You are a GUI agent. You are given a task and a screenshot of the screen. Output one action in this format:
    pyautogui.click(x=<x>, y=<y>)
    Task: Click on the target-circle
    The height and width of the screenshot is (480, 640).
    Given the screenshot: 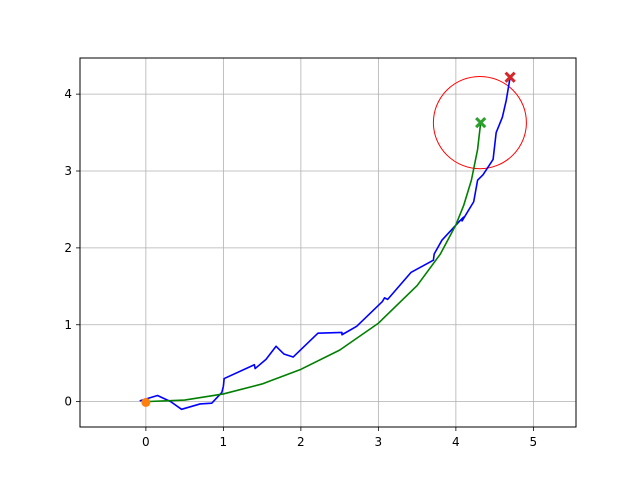 What is the action you would take?
    pyautogui.click(x=479, y=122)
    